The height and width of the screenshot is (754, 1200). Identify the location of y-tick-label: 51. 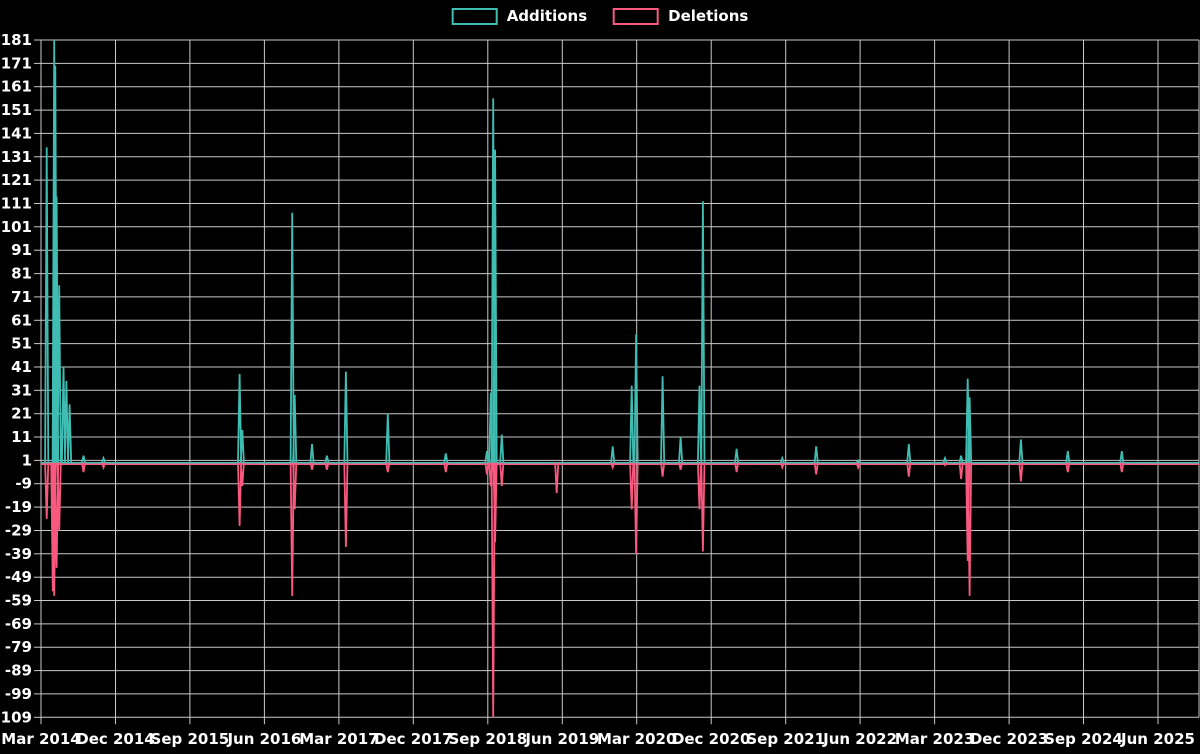
(21, 344).